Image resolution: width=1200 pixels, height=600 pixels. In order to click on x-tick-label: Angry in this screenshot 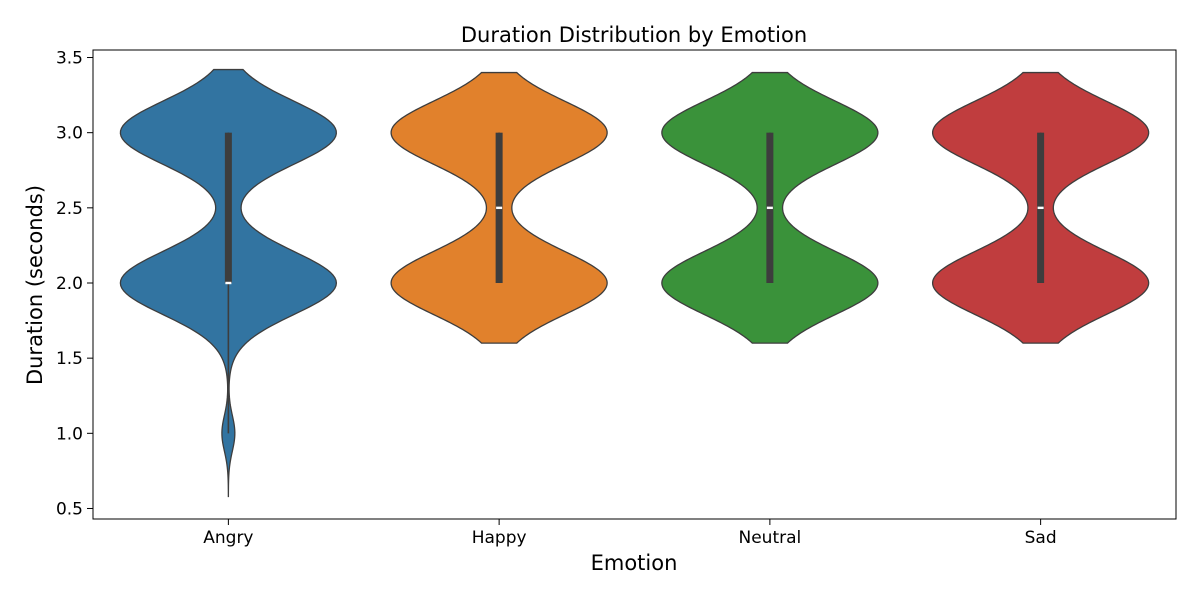, I will do `click(228, 538)`.